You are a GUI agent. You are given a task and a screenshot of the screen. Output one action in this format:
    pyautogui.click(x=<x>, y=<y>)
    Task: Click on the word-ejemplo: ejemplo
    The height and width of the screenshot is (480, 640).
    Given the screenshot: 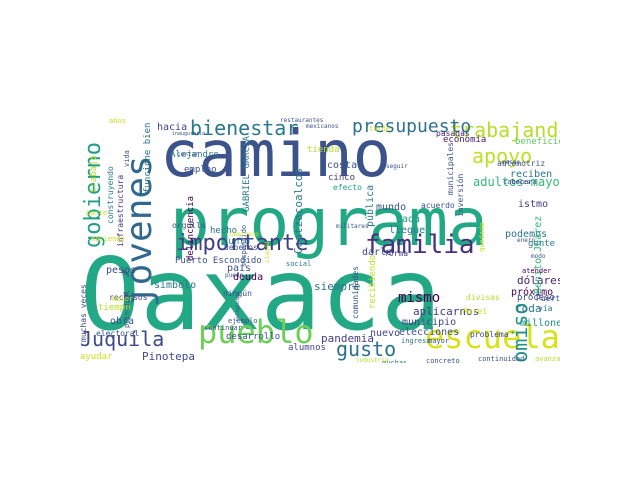 What is the action you would take?
    pyautogui.click(x=243, y=321)
    